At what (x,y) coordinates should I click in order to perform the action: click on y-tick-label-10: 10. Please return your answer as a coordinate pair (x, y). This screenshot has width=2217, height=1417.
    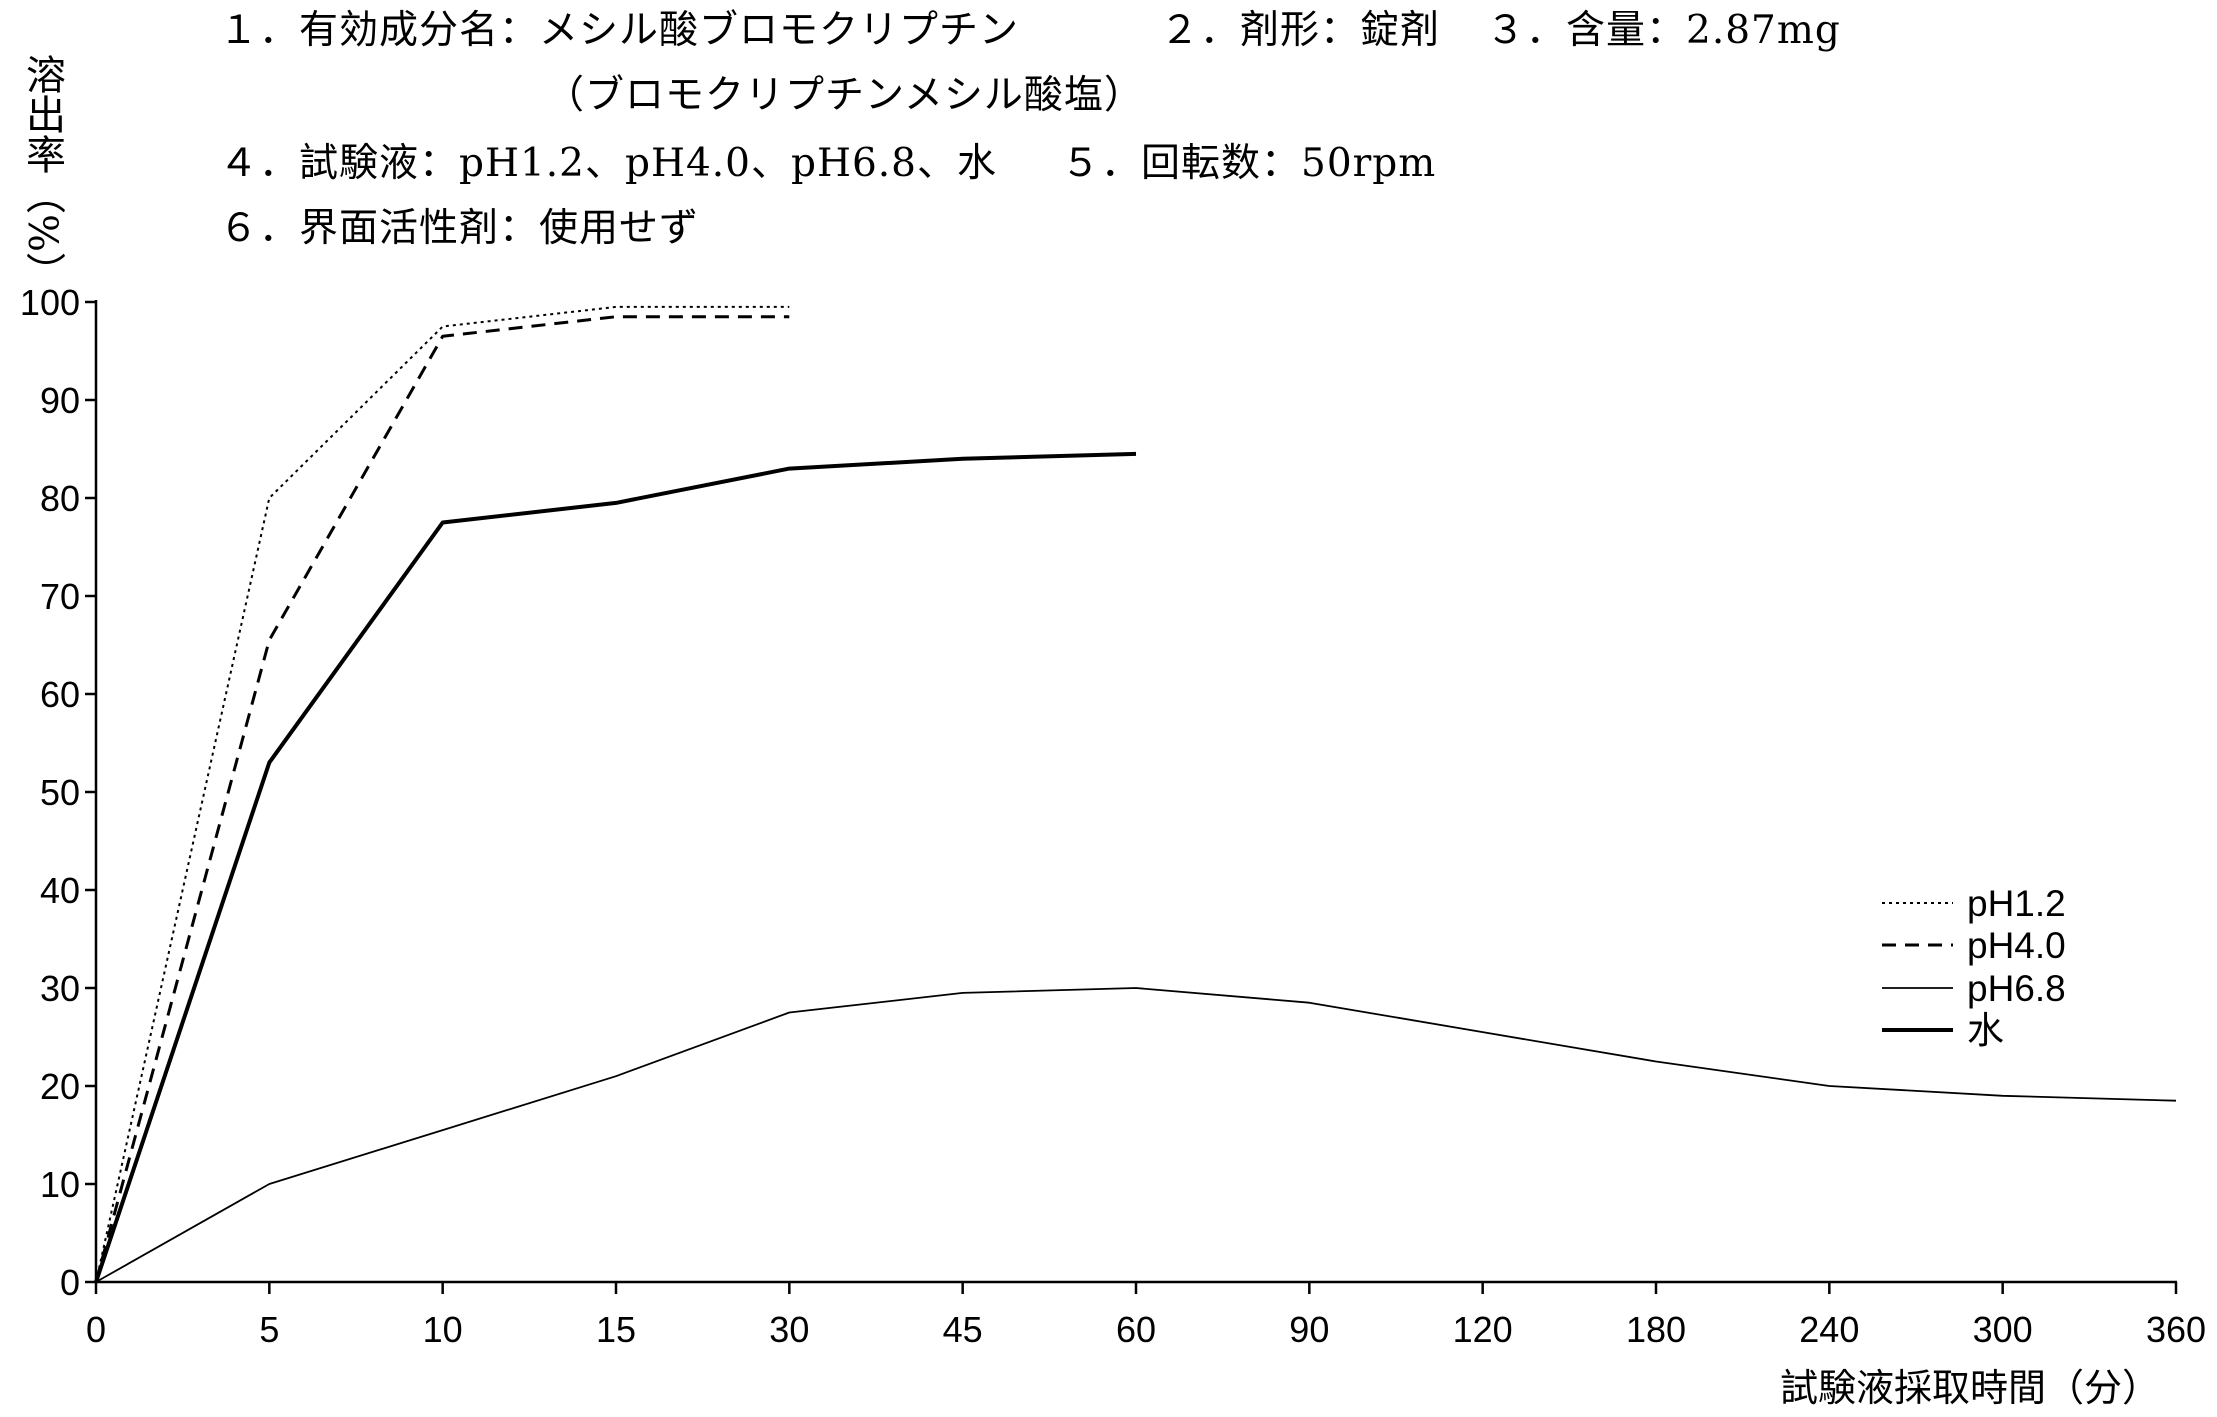
    Looking at the image, I should click on (60, 1184).